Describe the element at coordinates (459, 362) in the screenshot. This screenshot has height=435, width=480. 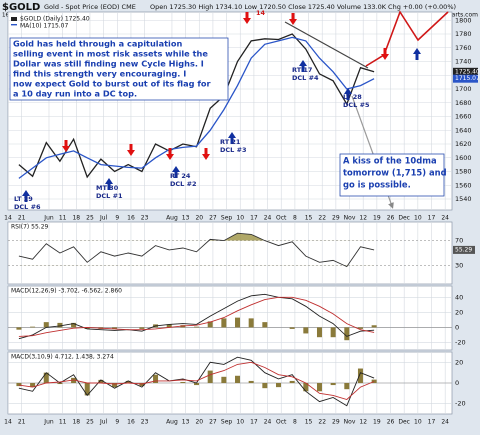
I see `y-tick-label: 20` at that location.